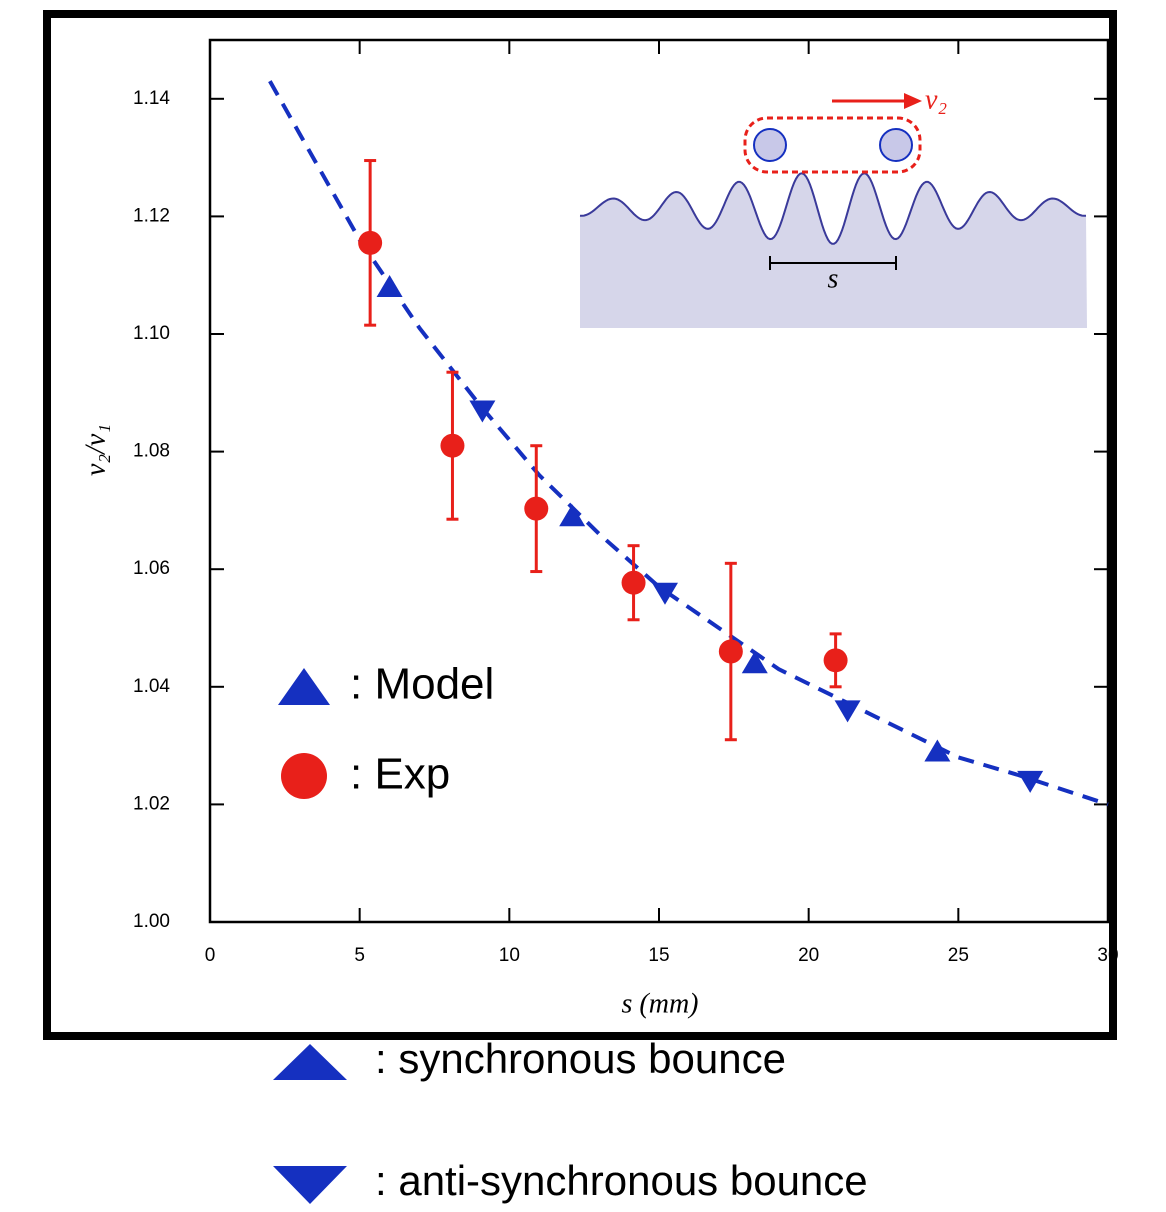 The height and width of the screenshot is (1212, 1166). Describe the element at coordinates (151, 568) in the screenshot. I see `y-tick-label: 1.06` at that location.